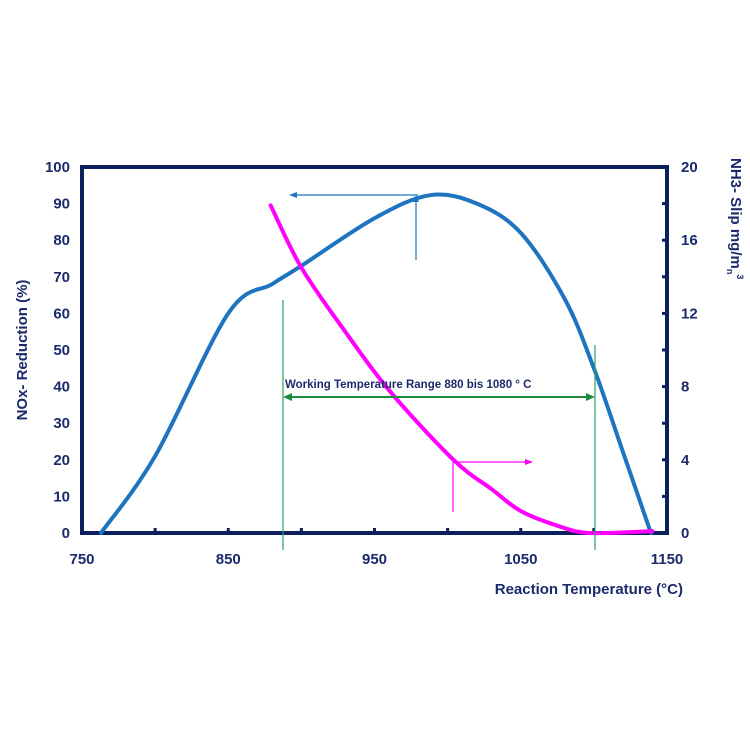 Image resolution: width=750 pixels, height=750 pixels. I want to click on y-tick-label: 0, so click(66, 533).